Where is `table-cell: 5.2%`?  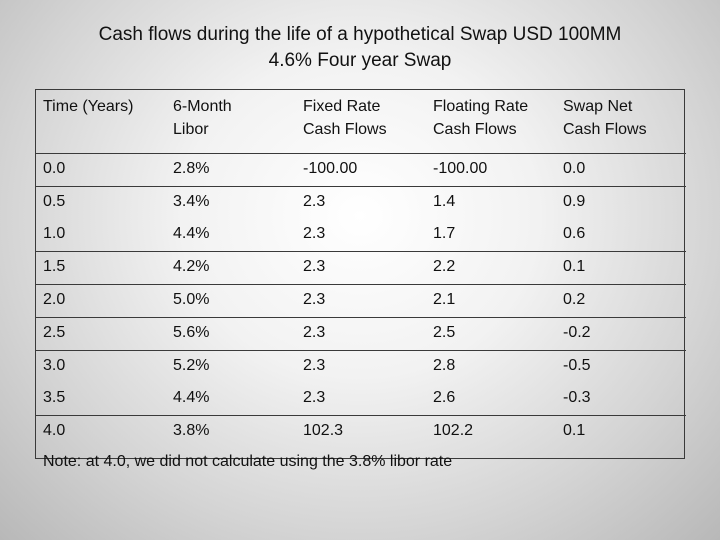 table-cell: 5.2% is located at coordinates (191, 365).